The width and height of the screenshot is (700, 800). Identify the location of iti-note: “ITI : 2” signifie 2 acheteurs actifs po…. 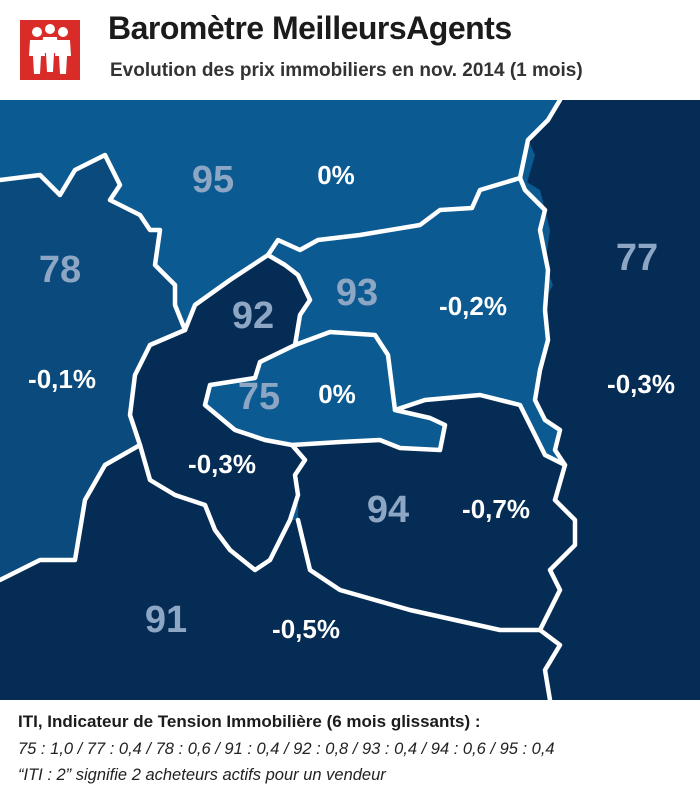
(202, 775).